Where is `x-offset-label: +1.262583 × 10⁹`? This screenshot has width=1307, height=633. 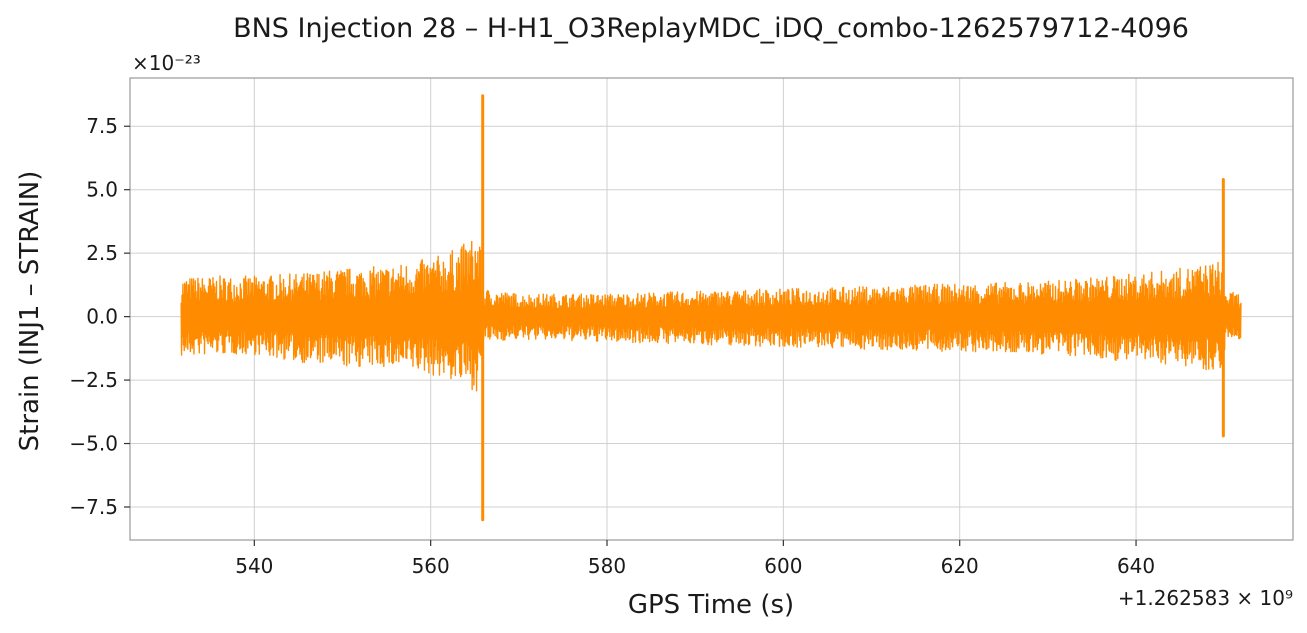 x-offset-label: +1.262583 × 10⁹ is located at coordinates (1205, 598).